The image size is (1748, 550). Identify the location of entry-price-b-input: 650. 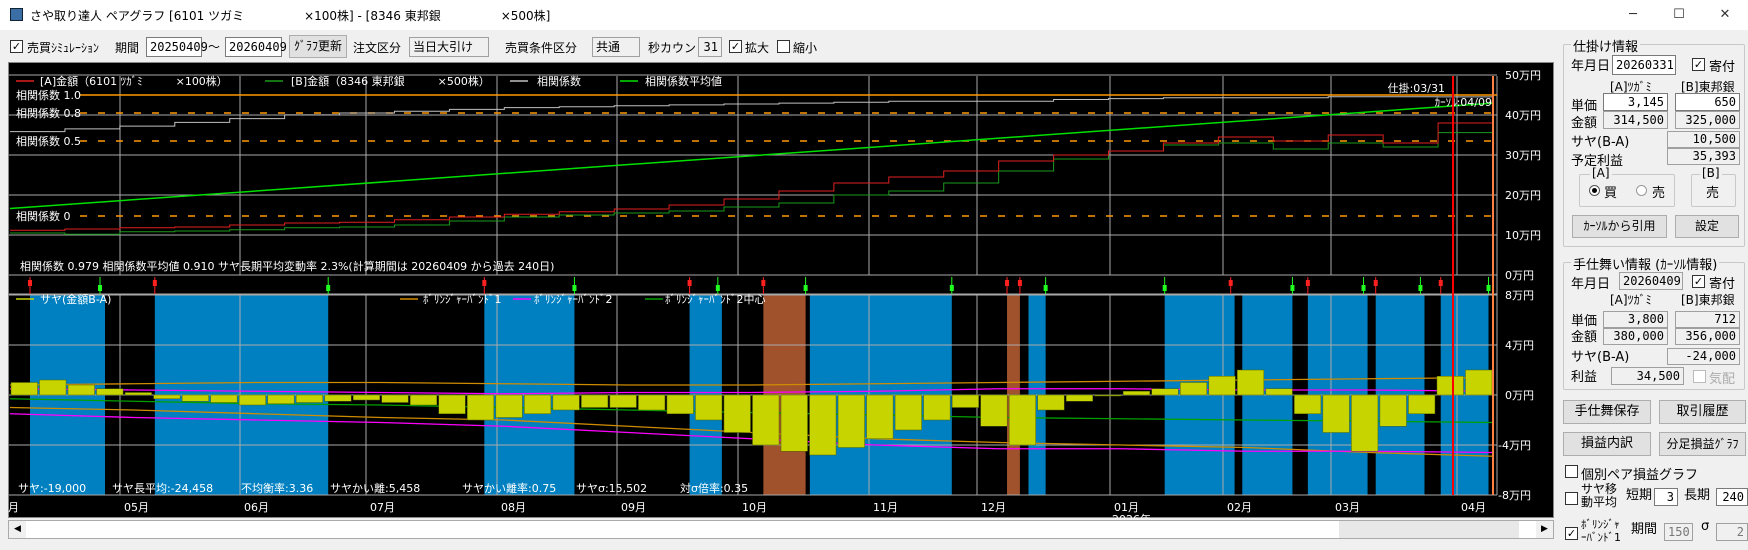
(1707, 102).